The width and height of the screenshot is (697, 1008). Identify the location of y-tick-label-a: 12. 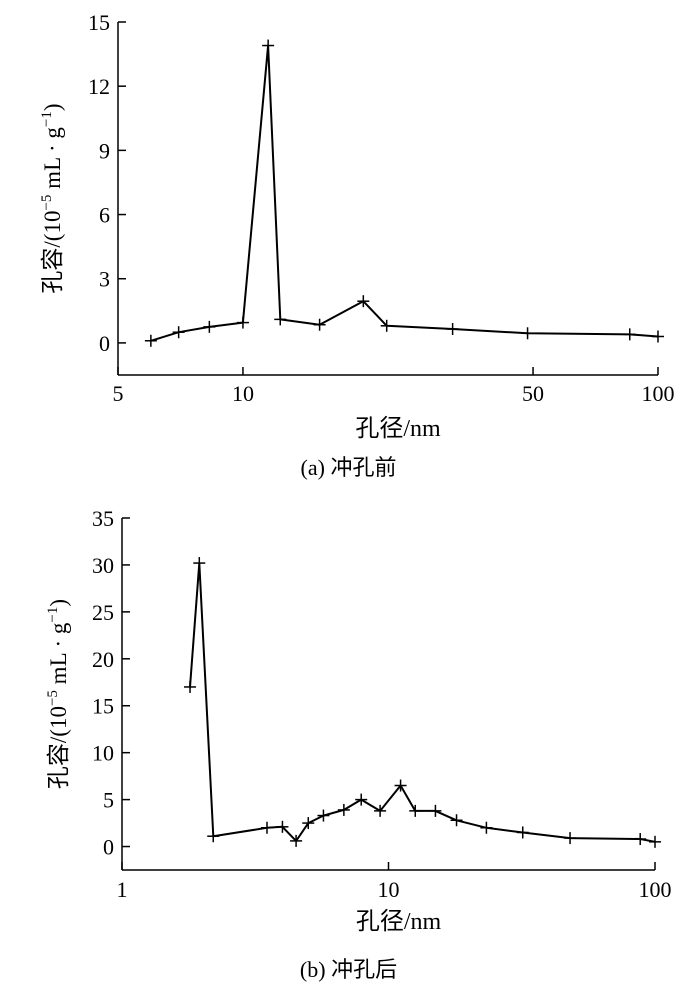
(99, 86).